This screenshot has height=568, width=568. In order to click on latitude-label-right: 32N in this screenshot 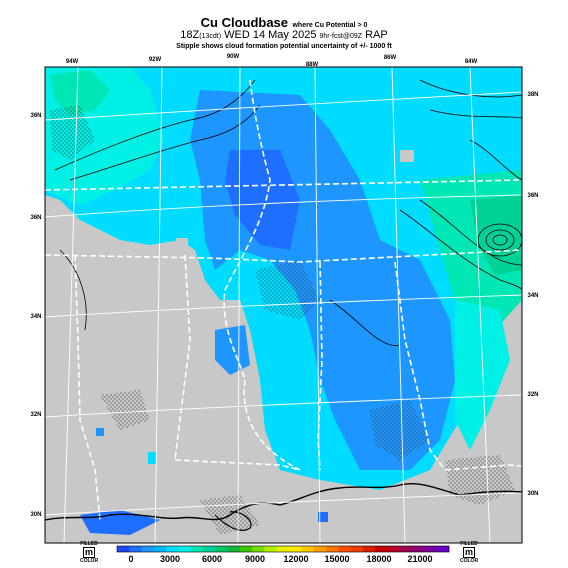, I will do `click(532, 395)`.